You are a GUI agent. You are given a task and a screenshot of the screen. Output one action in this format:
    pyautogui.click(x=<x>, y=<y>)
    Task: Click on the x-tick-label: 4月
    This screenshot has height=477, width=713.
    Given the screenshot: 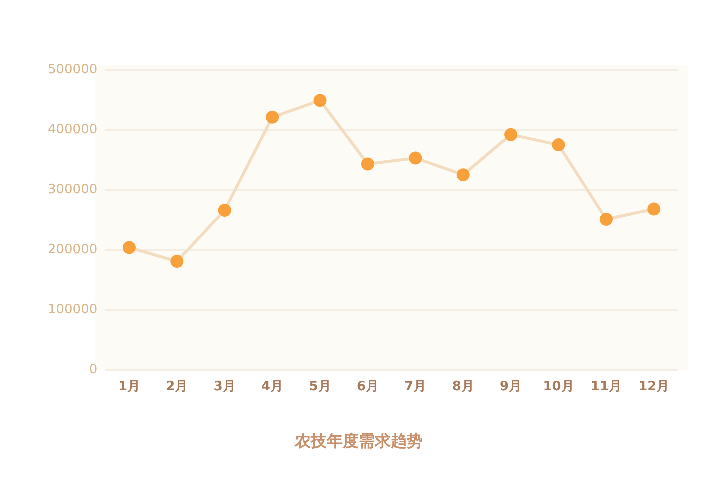 What is the action you would take?
    pyautogui.click(x=273, y=386)
    